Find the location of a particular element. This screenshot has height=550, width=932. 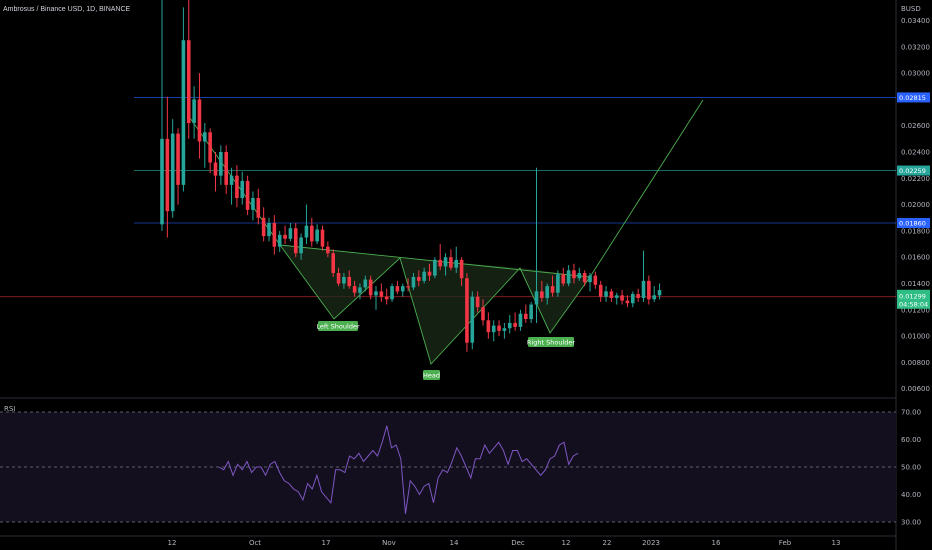

rsi-line is located at coordinates (398, 469).